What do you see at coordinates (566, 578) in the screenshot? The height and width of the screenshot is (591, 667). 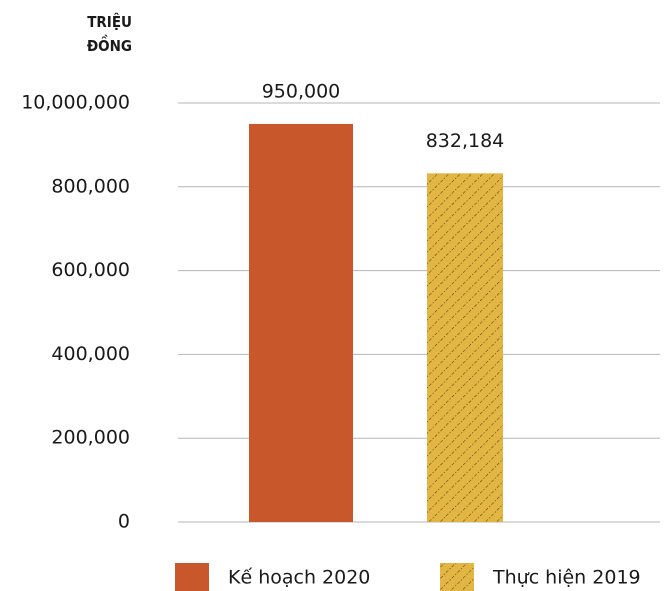 I see `legend-label: Thực hiện 2019` at bounding box center [566, 578].